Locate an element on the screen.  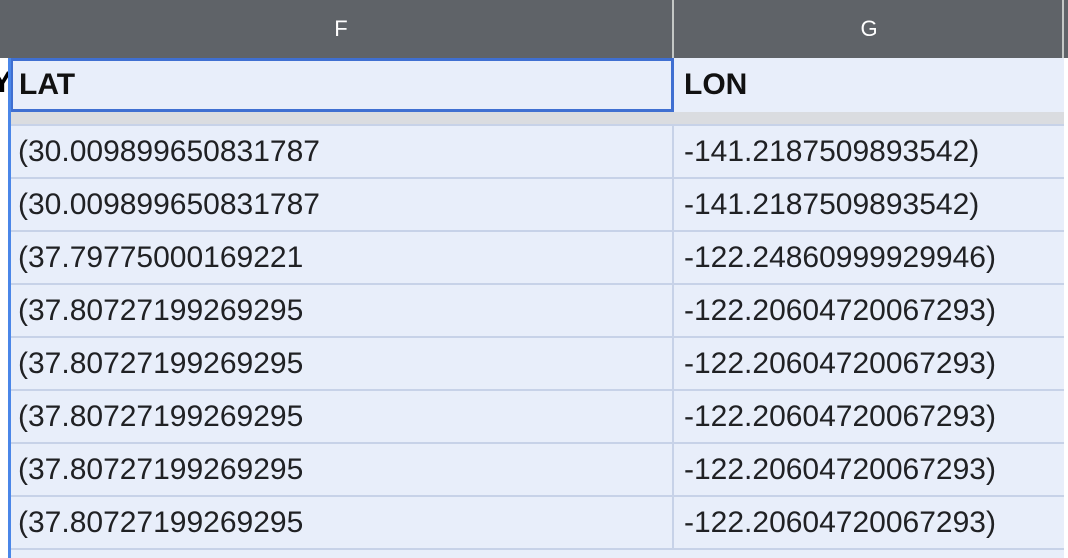
table-row: (37.79775000169221 -122.24860999929946) is located at coordinates (537, 256).